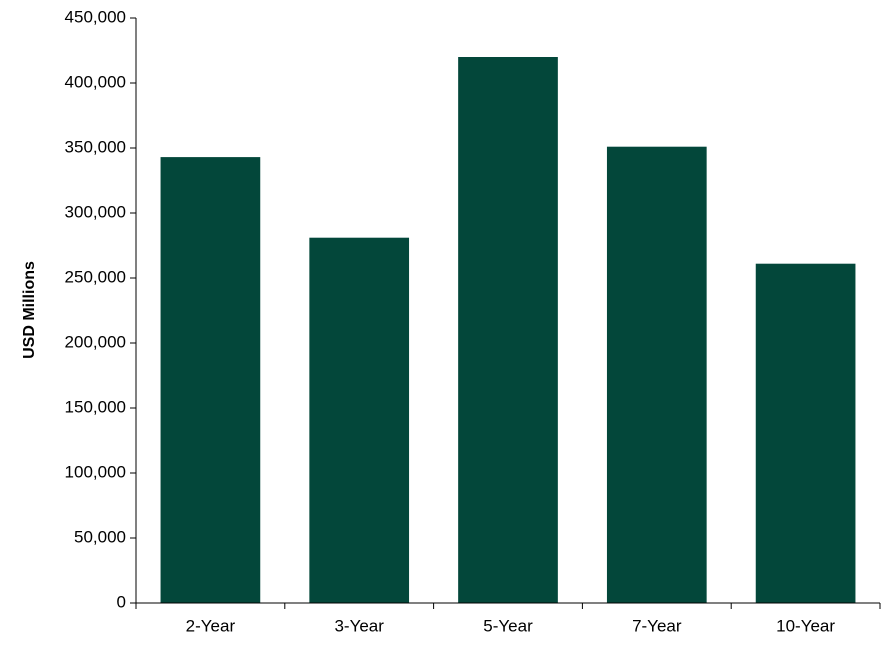 Image resolution: width=890 pixels, height=645 pixels. Describe the element at coordinates (95, 81) in the screenshot. I see `y-tick-label: 400,000` at that location.